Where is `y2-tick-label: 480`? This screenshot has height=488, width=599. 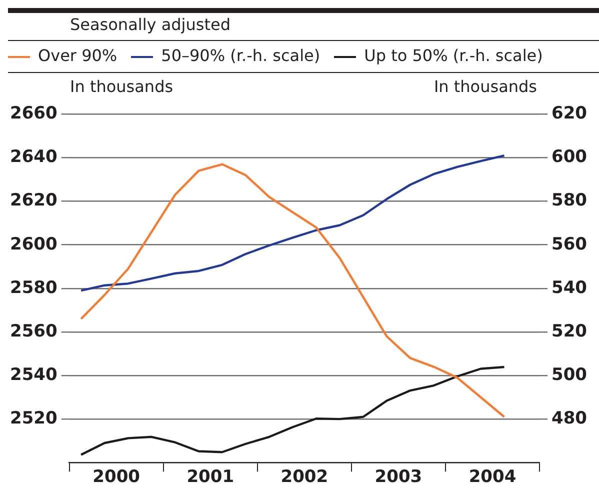 y2-tick-label: 480 is located at coordinates (570, 418).